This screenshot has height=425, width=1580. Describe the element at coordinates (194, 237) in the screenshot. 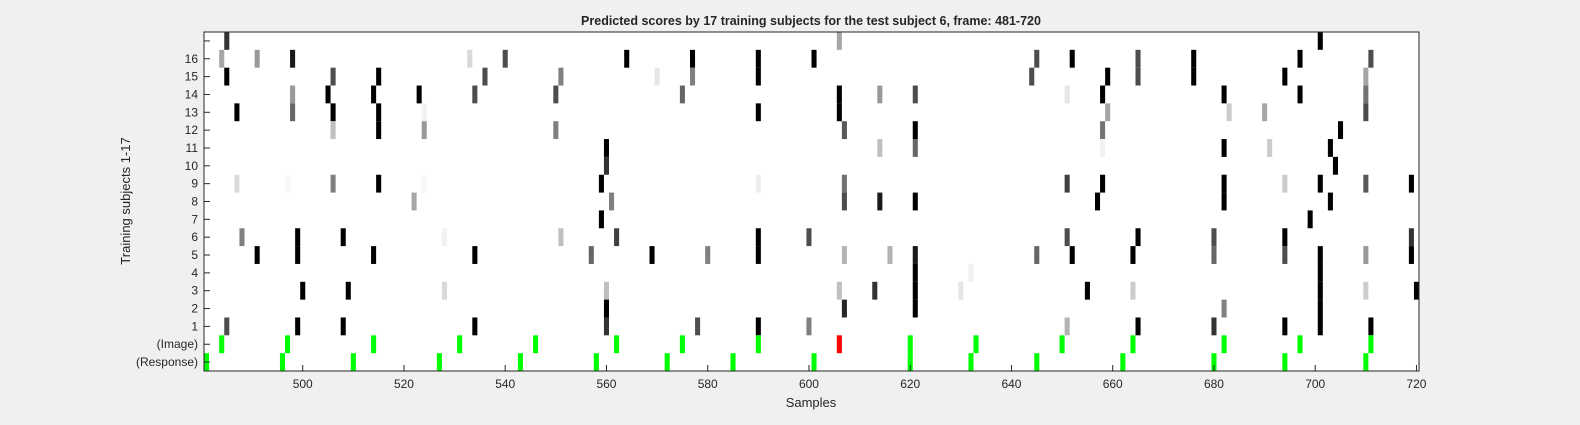

I see `y-tick-label: 6` at that location.